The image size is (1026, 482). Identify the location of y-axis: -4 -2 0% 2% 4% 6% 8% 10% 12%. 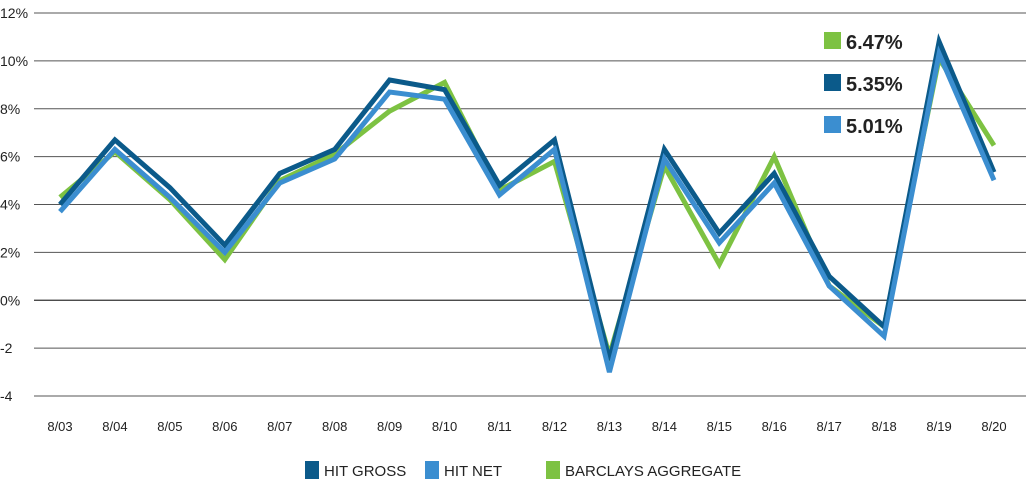
(14, 204).